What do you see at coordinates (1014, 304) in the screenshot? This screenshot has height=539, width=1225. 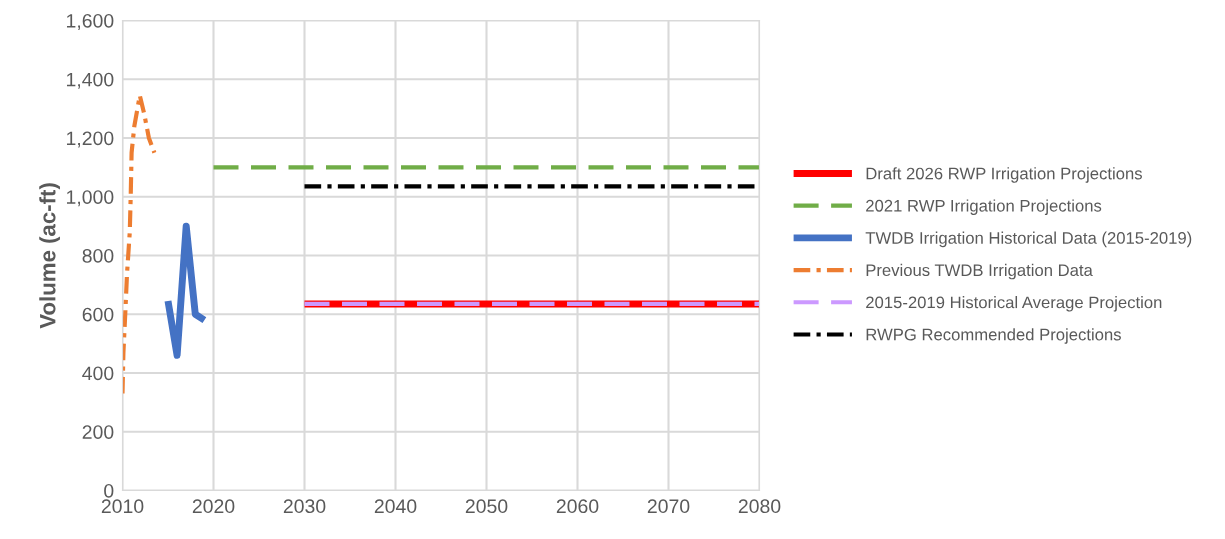 I see `legend-label: 2015-2019 Historical Average Projection` at bounding box center [1014, 304].